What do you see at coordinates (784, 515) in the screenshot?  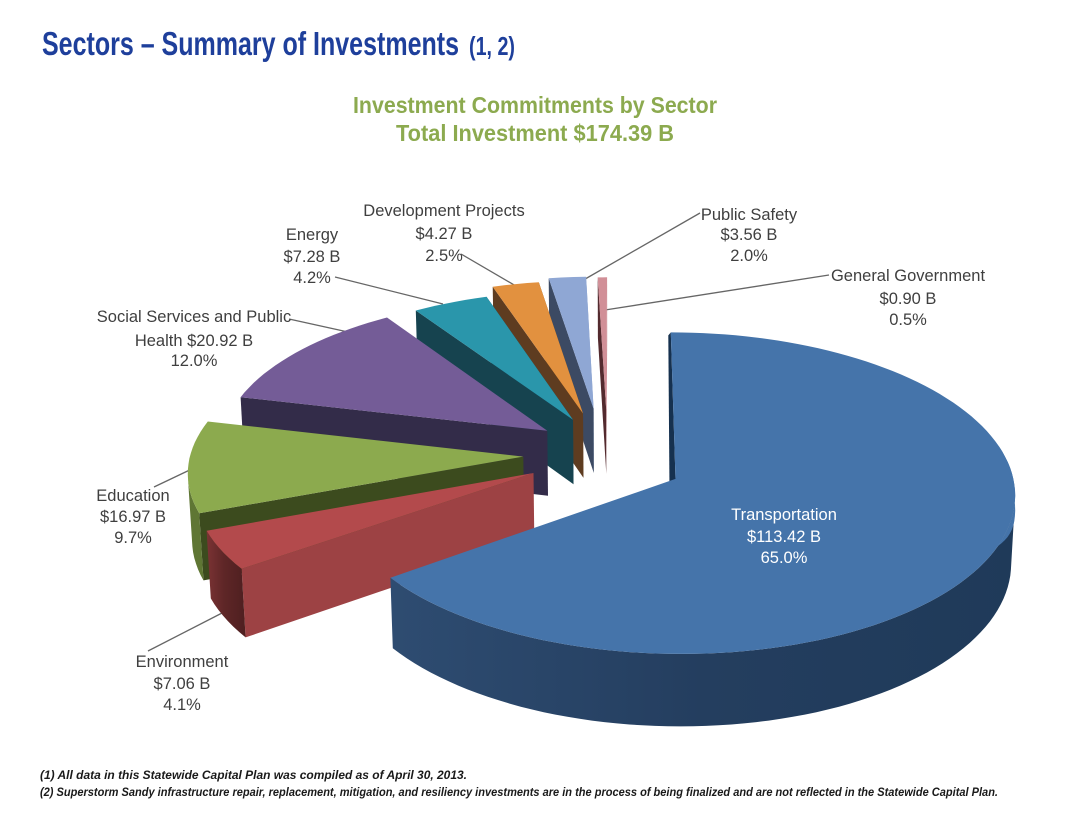 I see `svg-text: Transportation` at bounding box center [784, 515].